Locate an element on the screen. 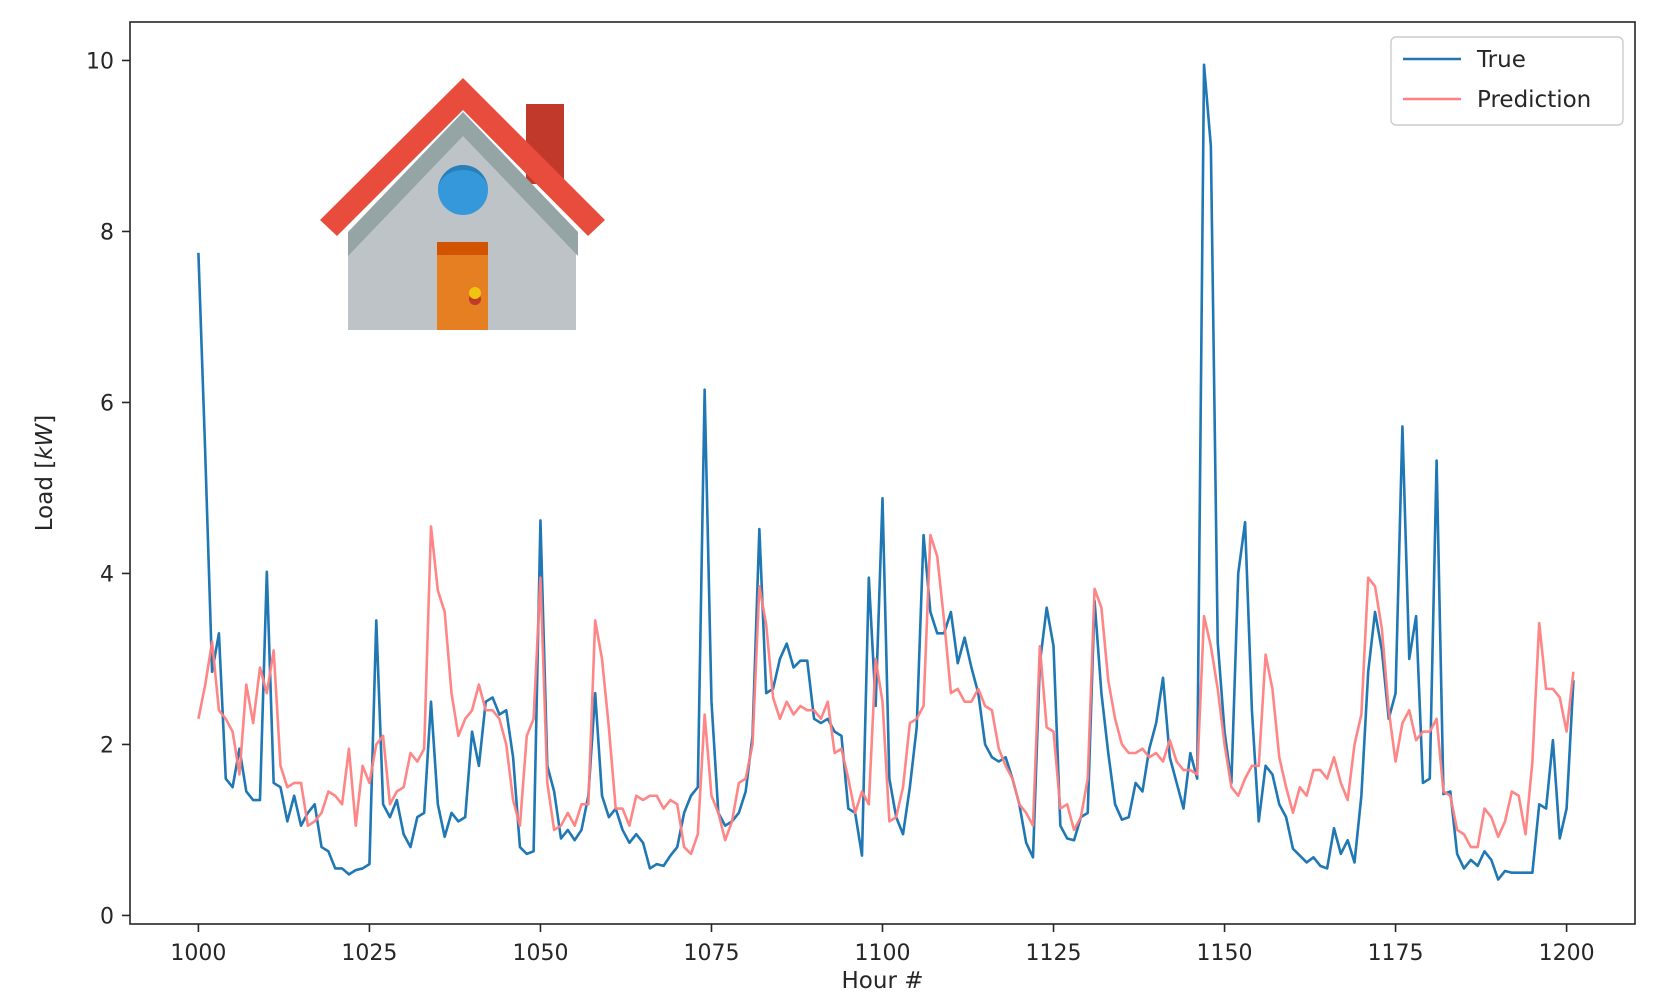  x-tick-label: 1125 is located at coordinates (1054, 953).